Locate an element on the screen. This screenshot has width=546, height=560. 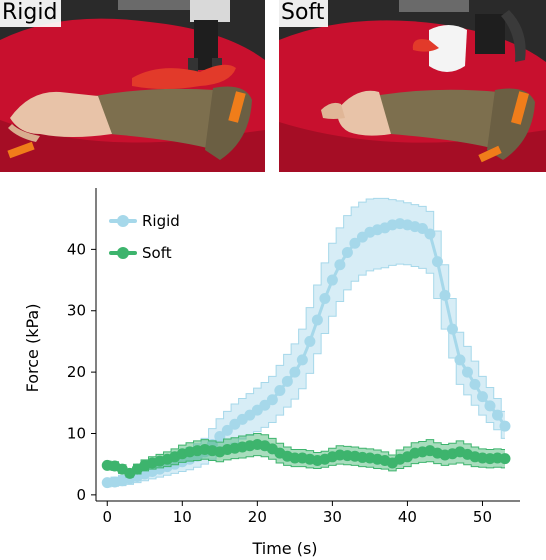
legend-item-rigid: Rigid is located at coordinates (144, 221).